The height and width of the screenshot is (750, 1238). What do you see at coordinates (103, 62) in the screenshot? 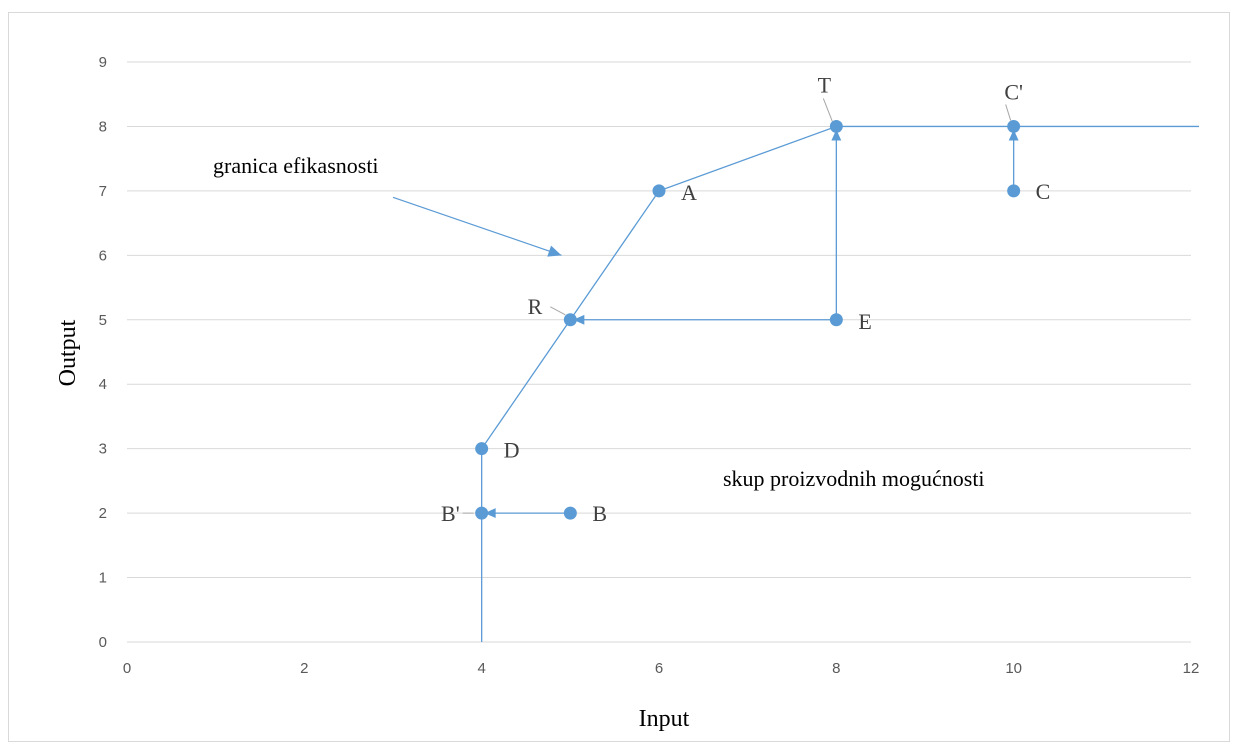
I see `y-tick-label-9: 9` at bounding box center [103, 62].